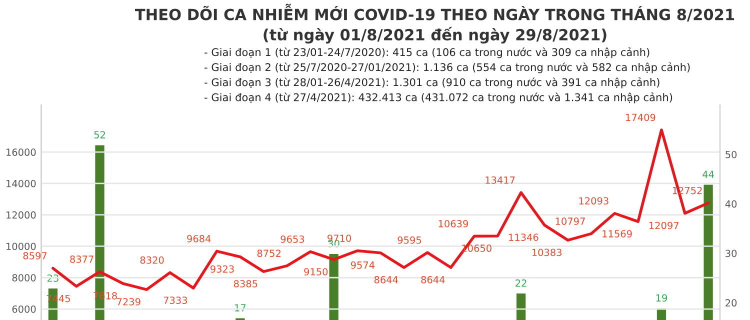 Image resolution: width=750 pixels, height=320 pixels. I want to click on data-label: 52, so click(99, 134).